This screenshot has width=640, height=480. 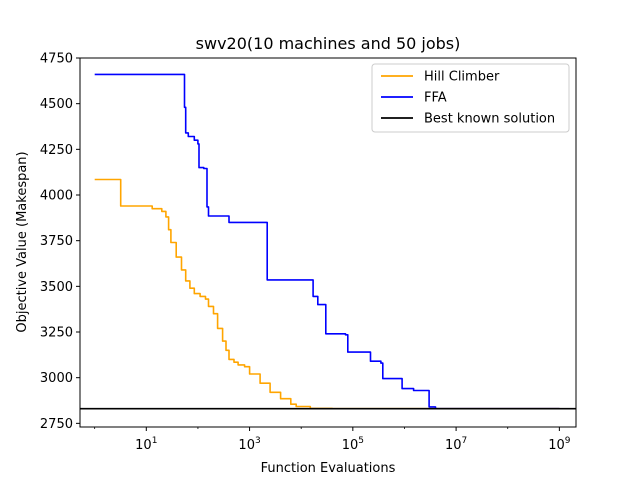 I want to click on x-tick-label: 10³, so click(x=249, y=444).